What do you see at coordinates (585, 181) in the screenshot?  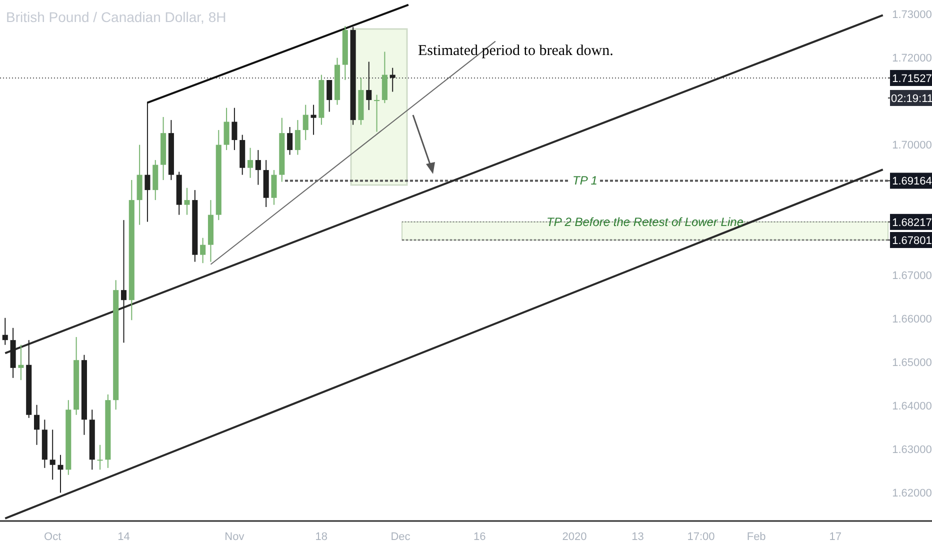 I see `ref-line-label: TP 1` at bounding box center [585, 181].